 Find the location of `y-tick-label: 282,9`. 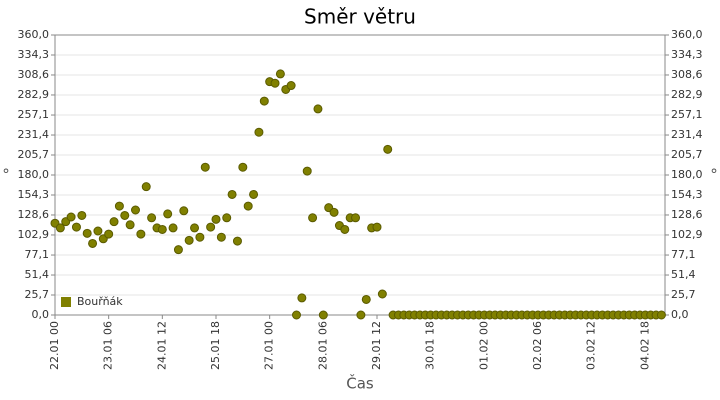

y-tick-label: 282,9 is located at coordinates (34, 94).